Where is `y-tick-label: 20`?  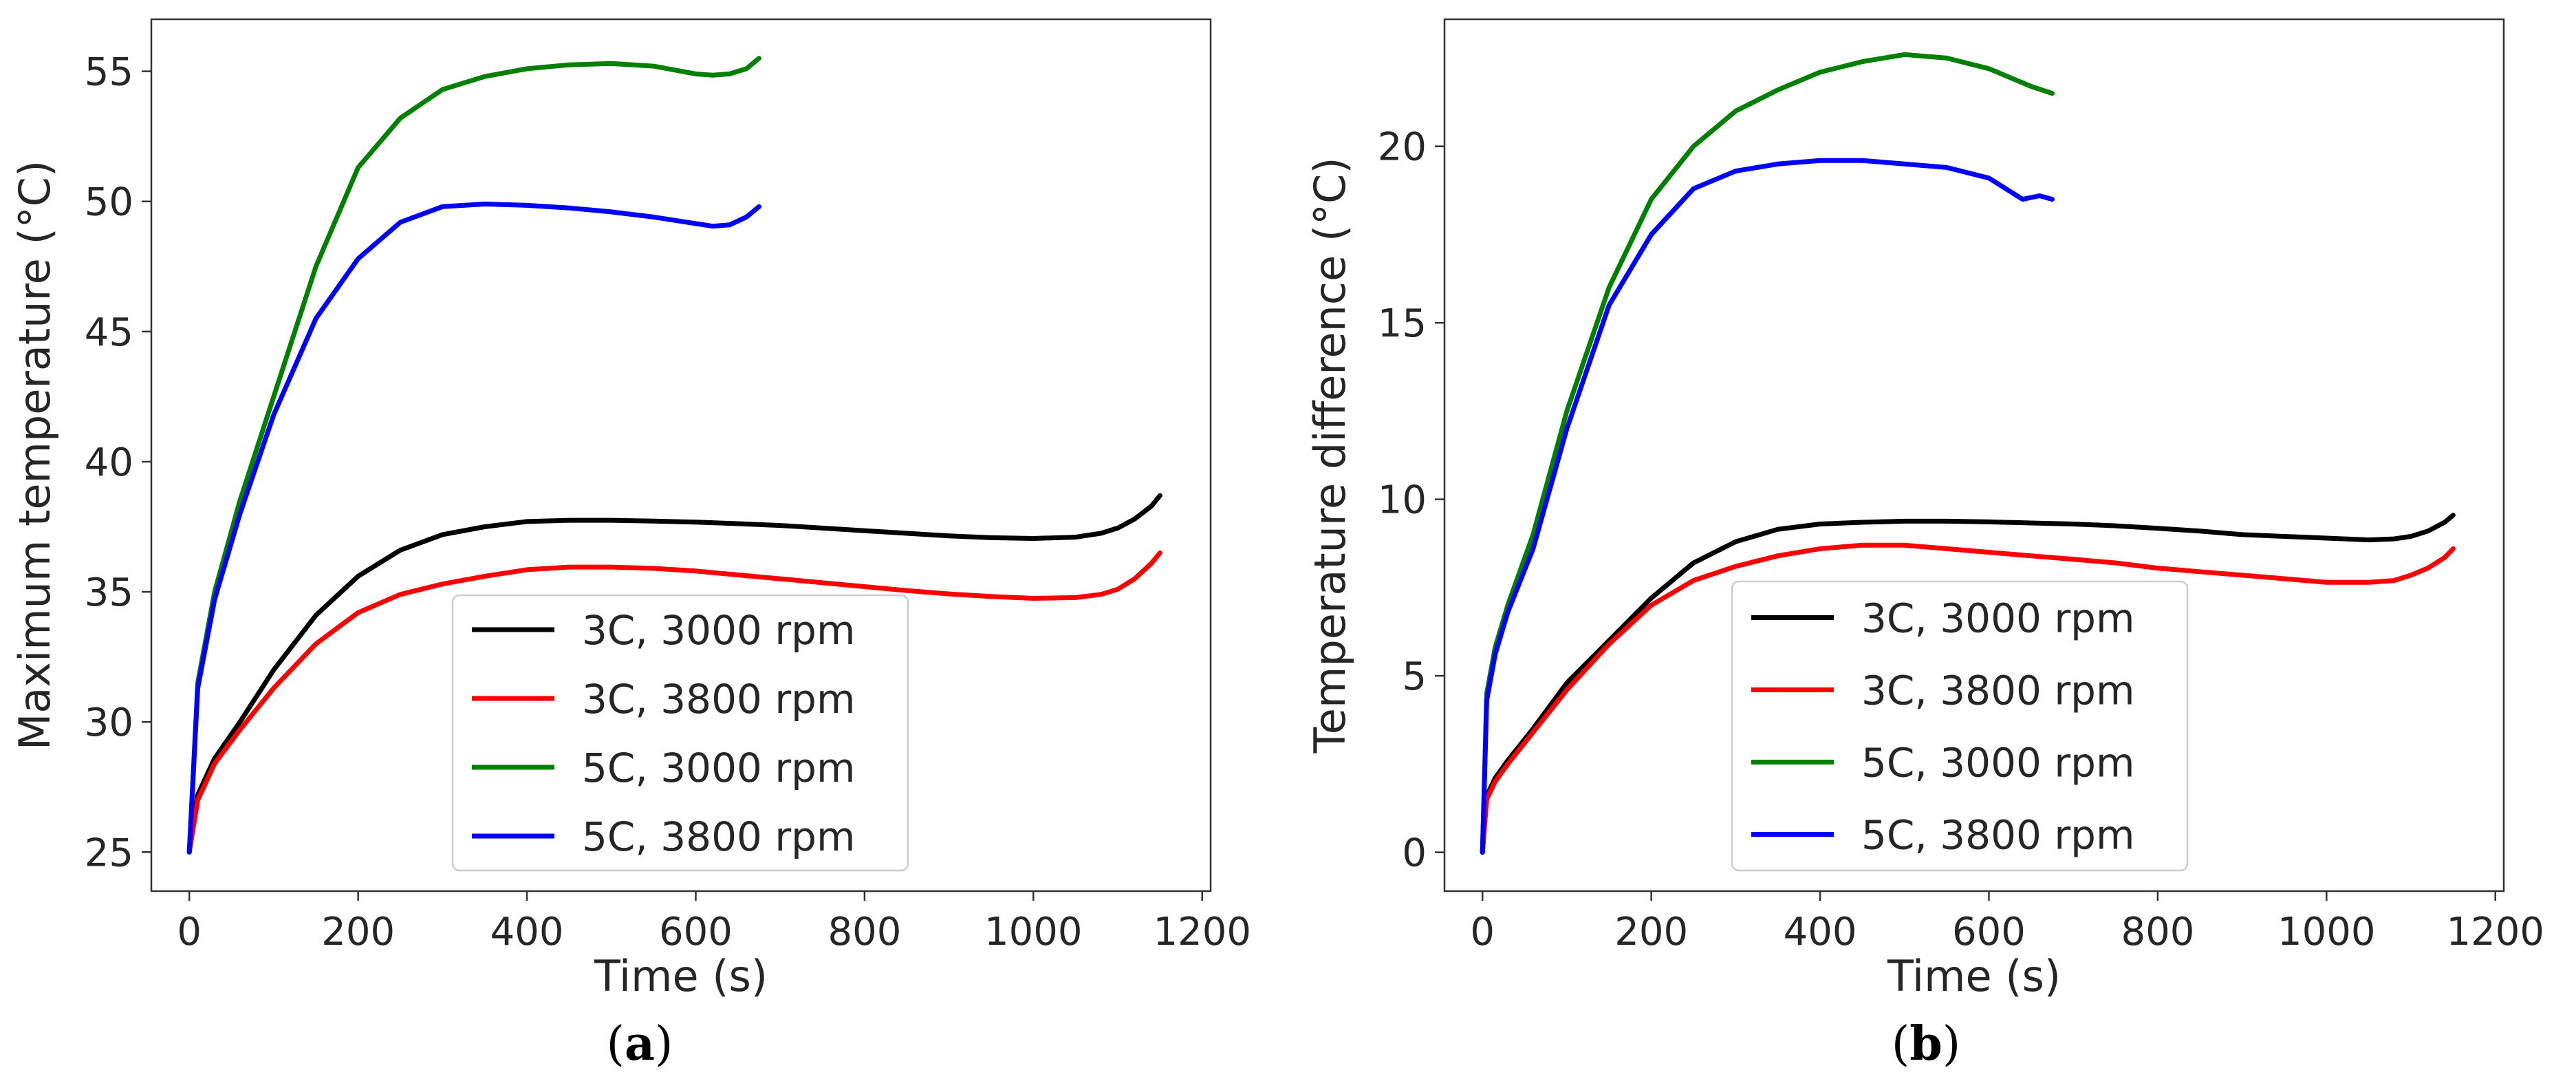
y-tick-label: 20 is located at coordinates (1402, 147).